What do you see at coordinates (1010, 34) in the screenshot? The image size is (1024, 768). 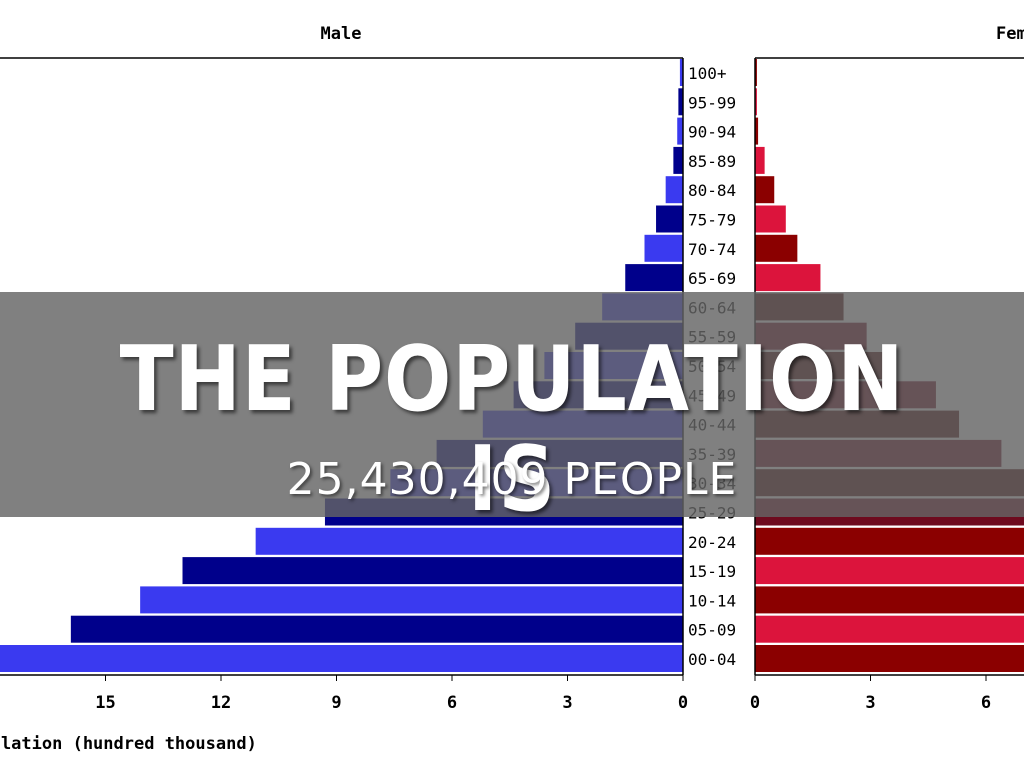 I see `female-title: Female` at bounding box center [1010, 34].